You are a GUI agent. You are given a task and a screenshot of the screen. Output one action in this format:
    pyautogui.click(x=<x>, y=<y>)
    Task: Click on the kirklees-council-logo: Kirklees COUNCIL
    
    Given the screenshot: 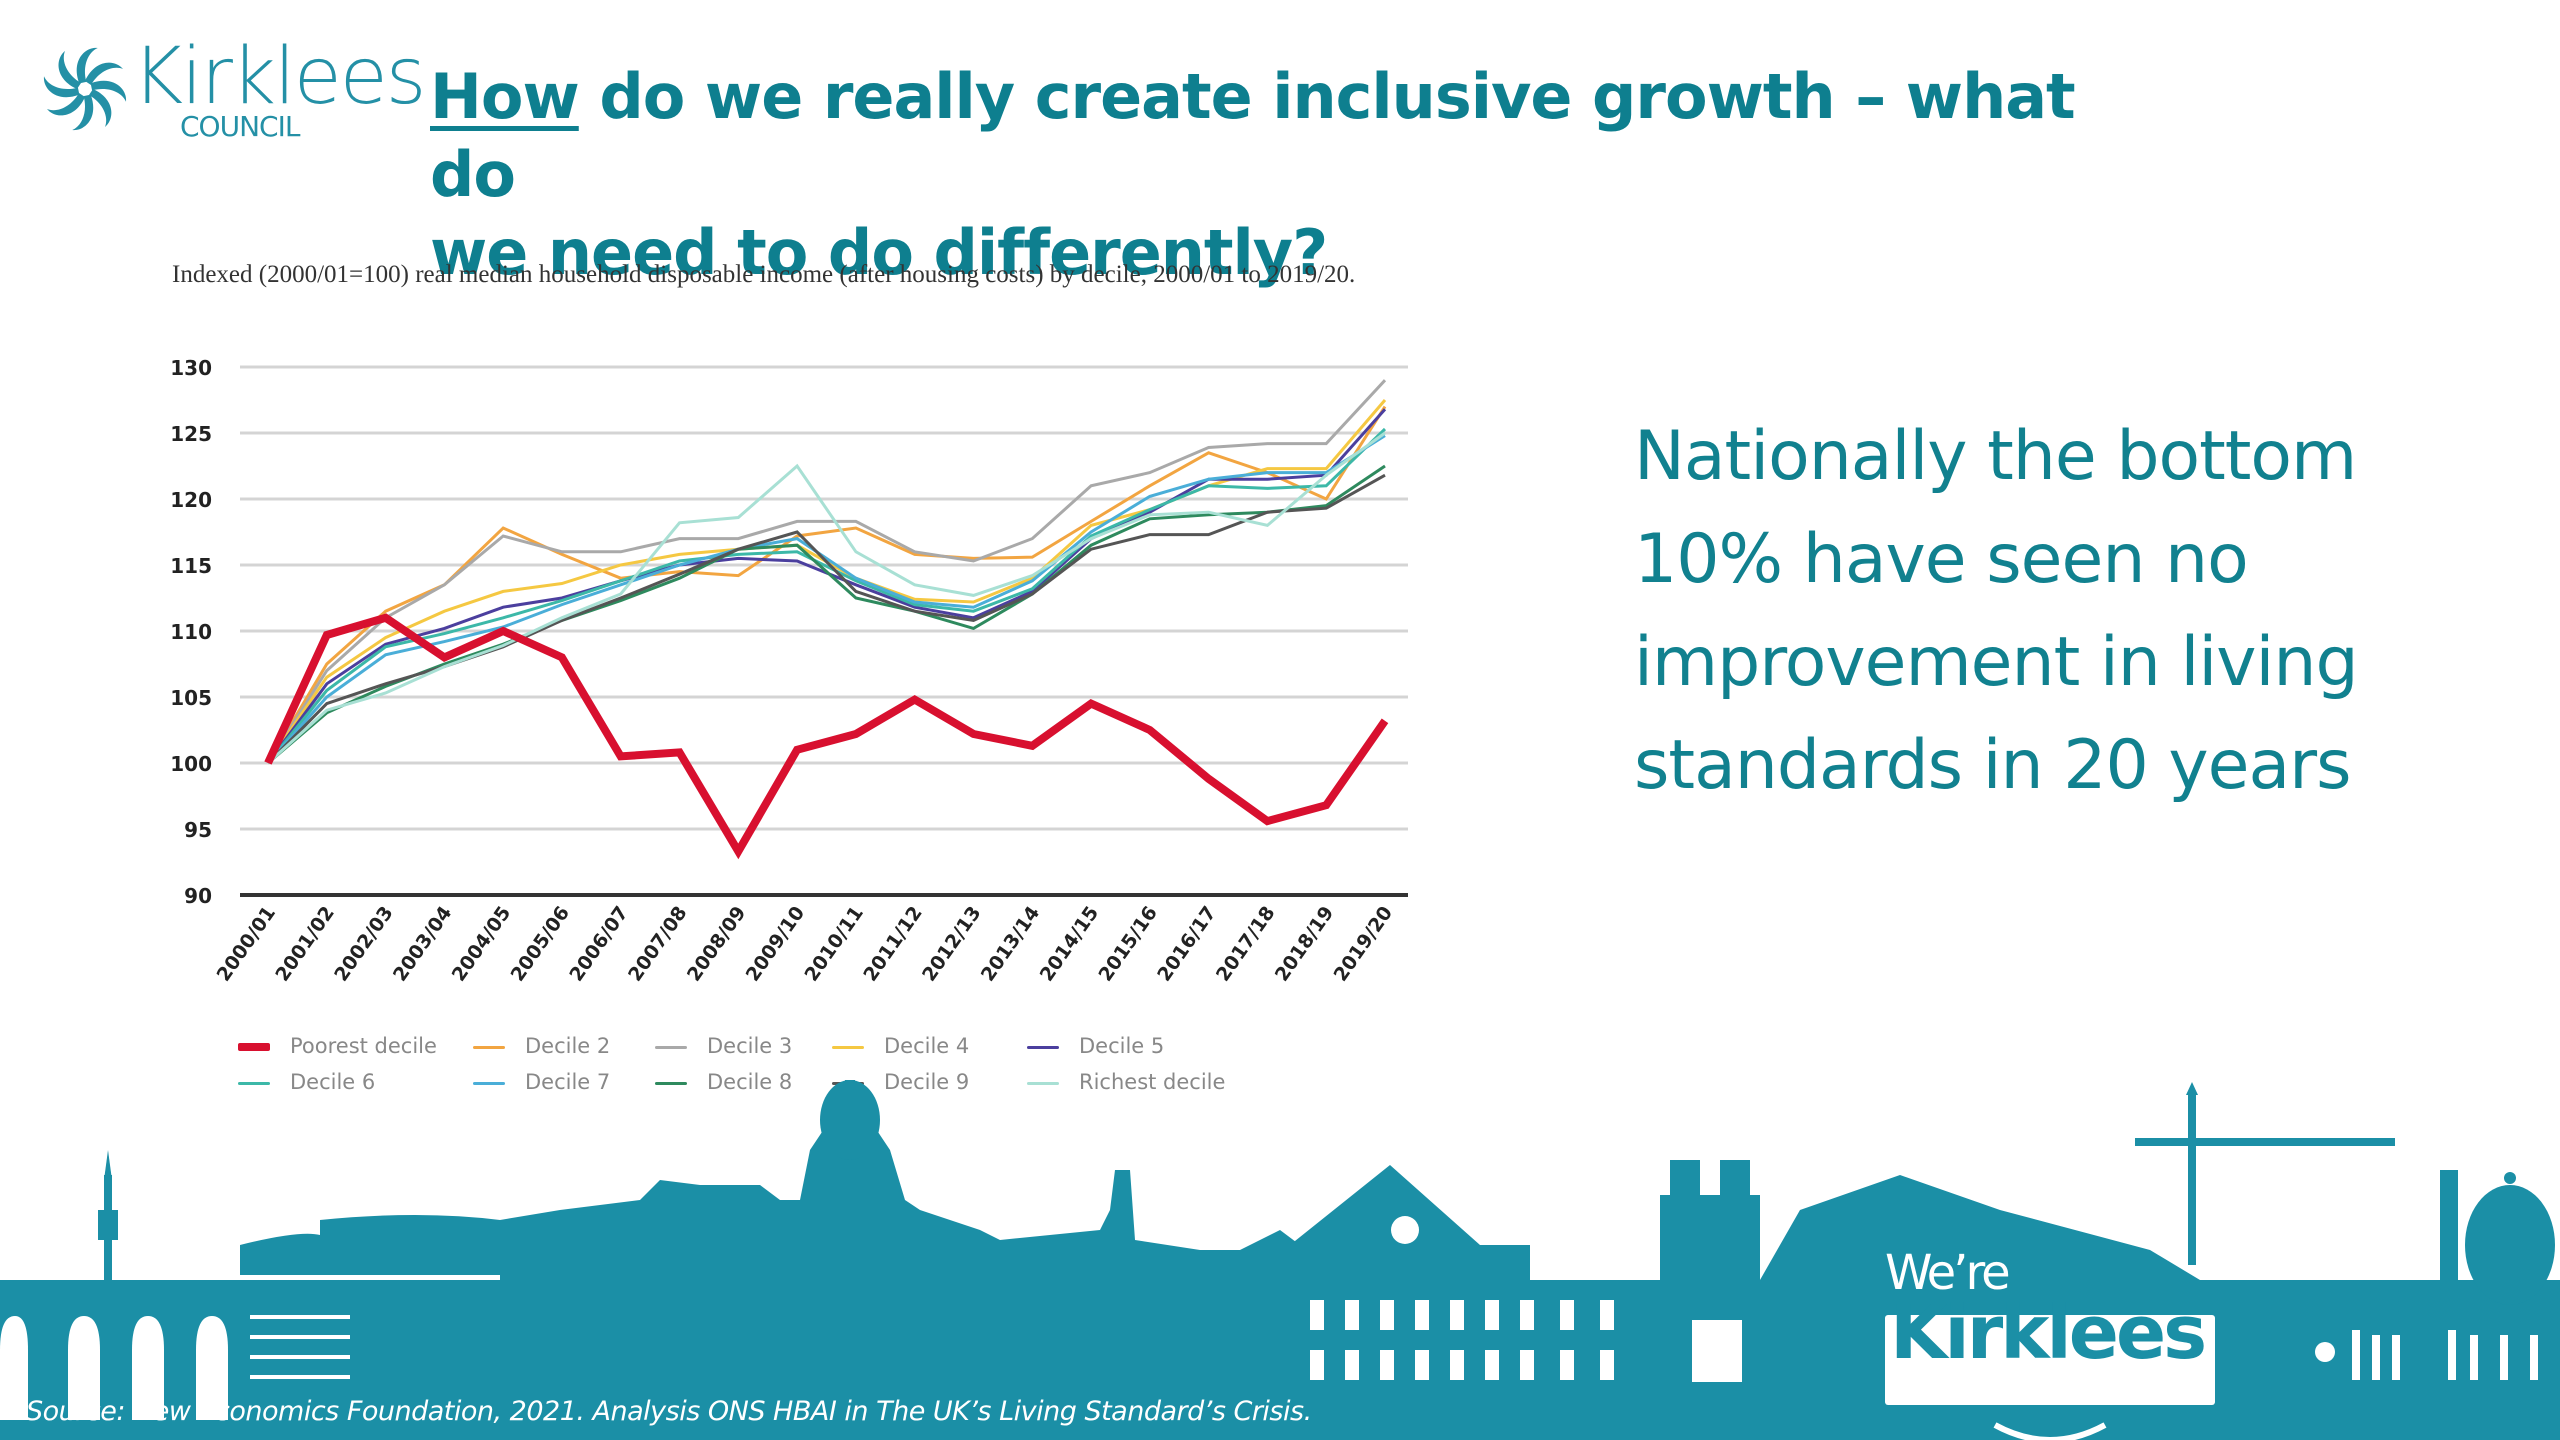 What is the action you would take?
    pyautogui.click(x=233, y=91)
    